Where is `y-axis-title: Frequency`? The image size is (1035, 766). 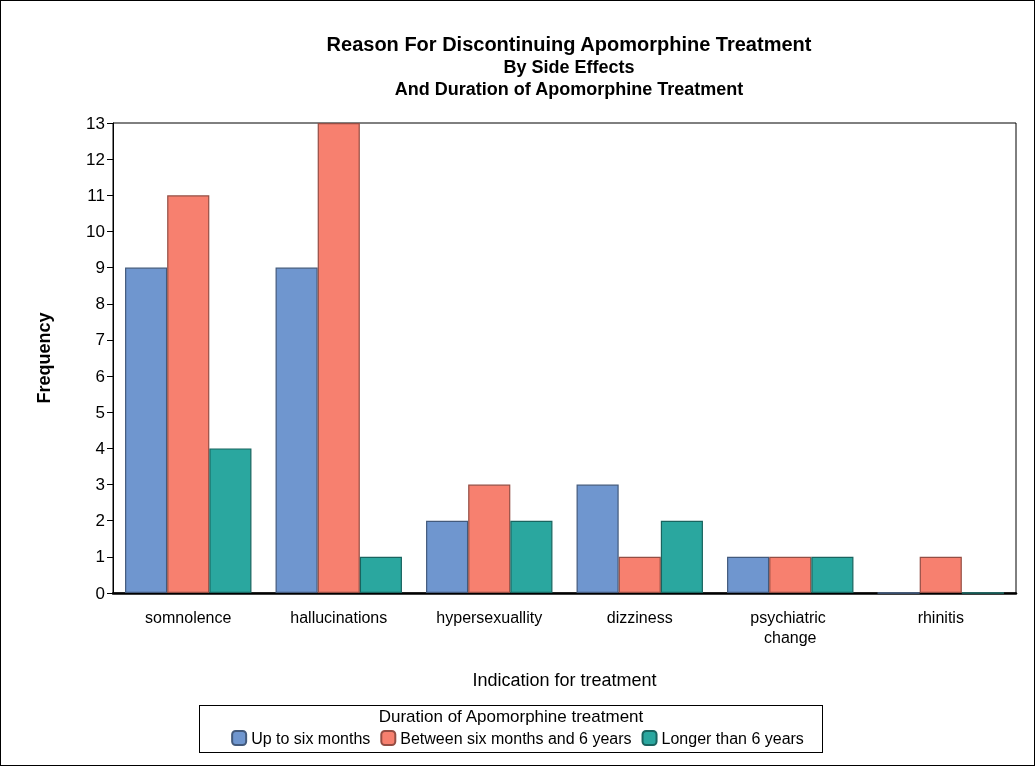
y-axis-title: Frequency is located at coordinates (44, 358).